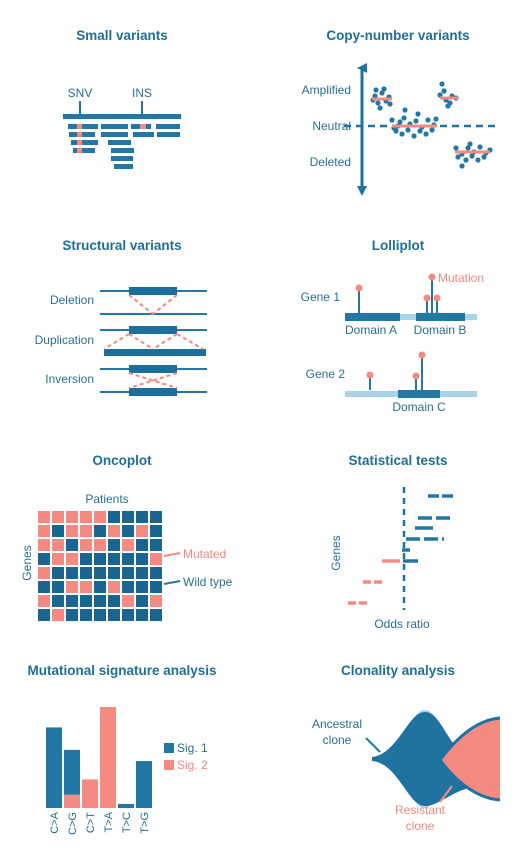 This screenshot has height=848, width=530. What do you see at coordinates (122, 35) in the screenshot?
I see `small-variants-title: Small variants` at bounding box center [122, 35].